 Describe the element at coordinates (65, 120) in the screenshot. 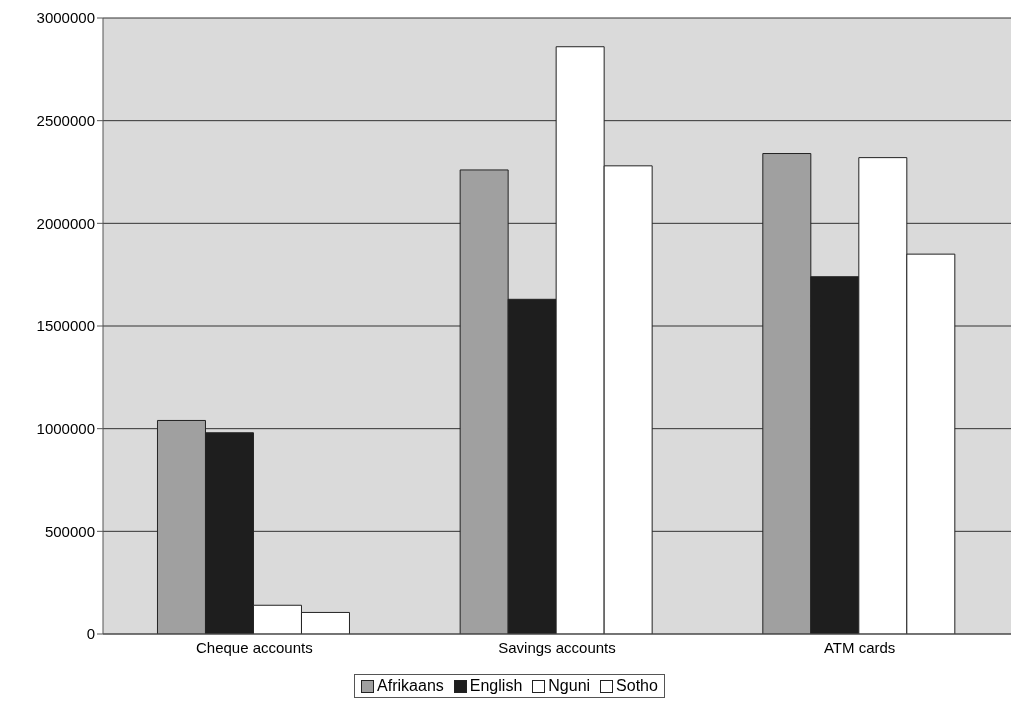

I see `y-tick-label: 2500000` at that location.